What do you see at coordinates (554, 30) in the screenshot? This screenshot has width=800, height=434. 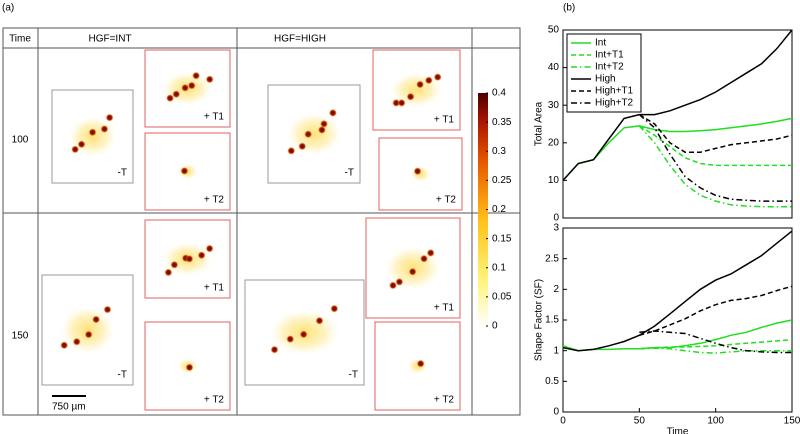 I see `y-tick-label: 50` at bounding box center [554, 30].